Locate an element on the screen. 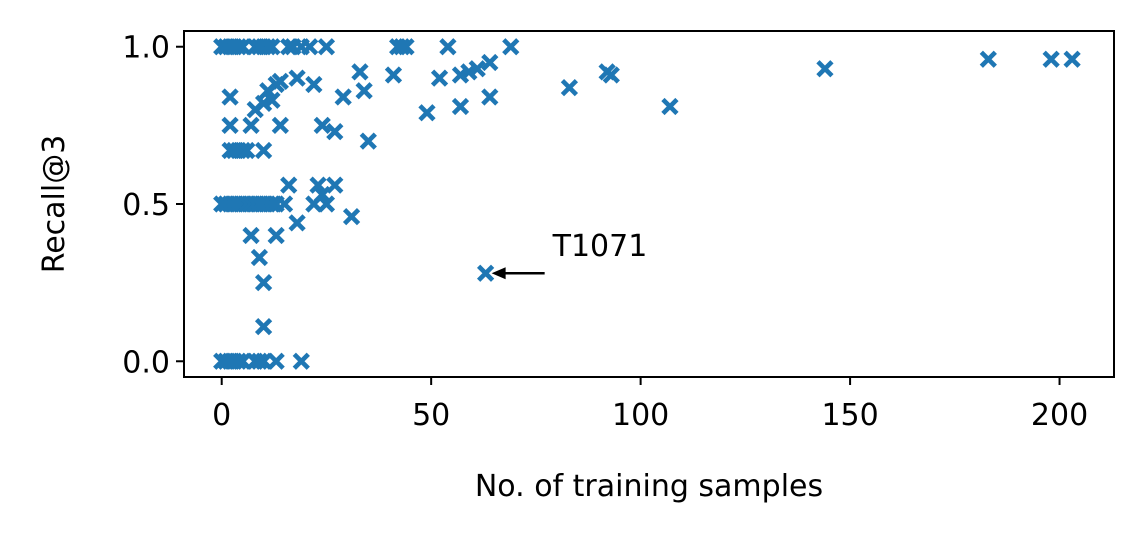 The height and width of the screenshot is (542, 1144). x-tick-label: 50 is located at coordinates (431, 415).